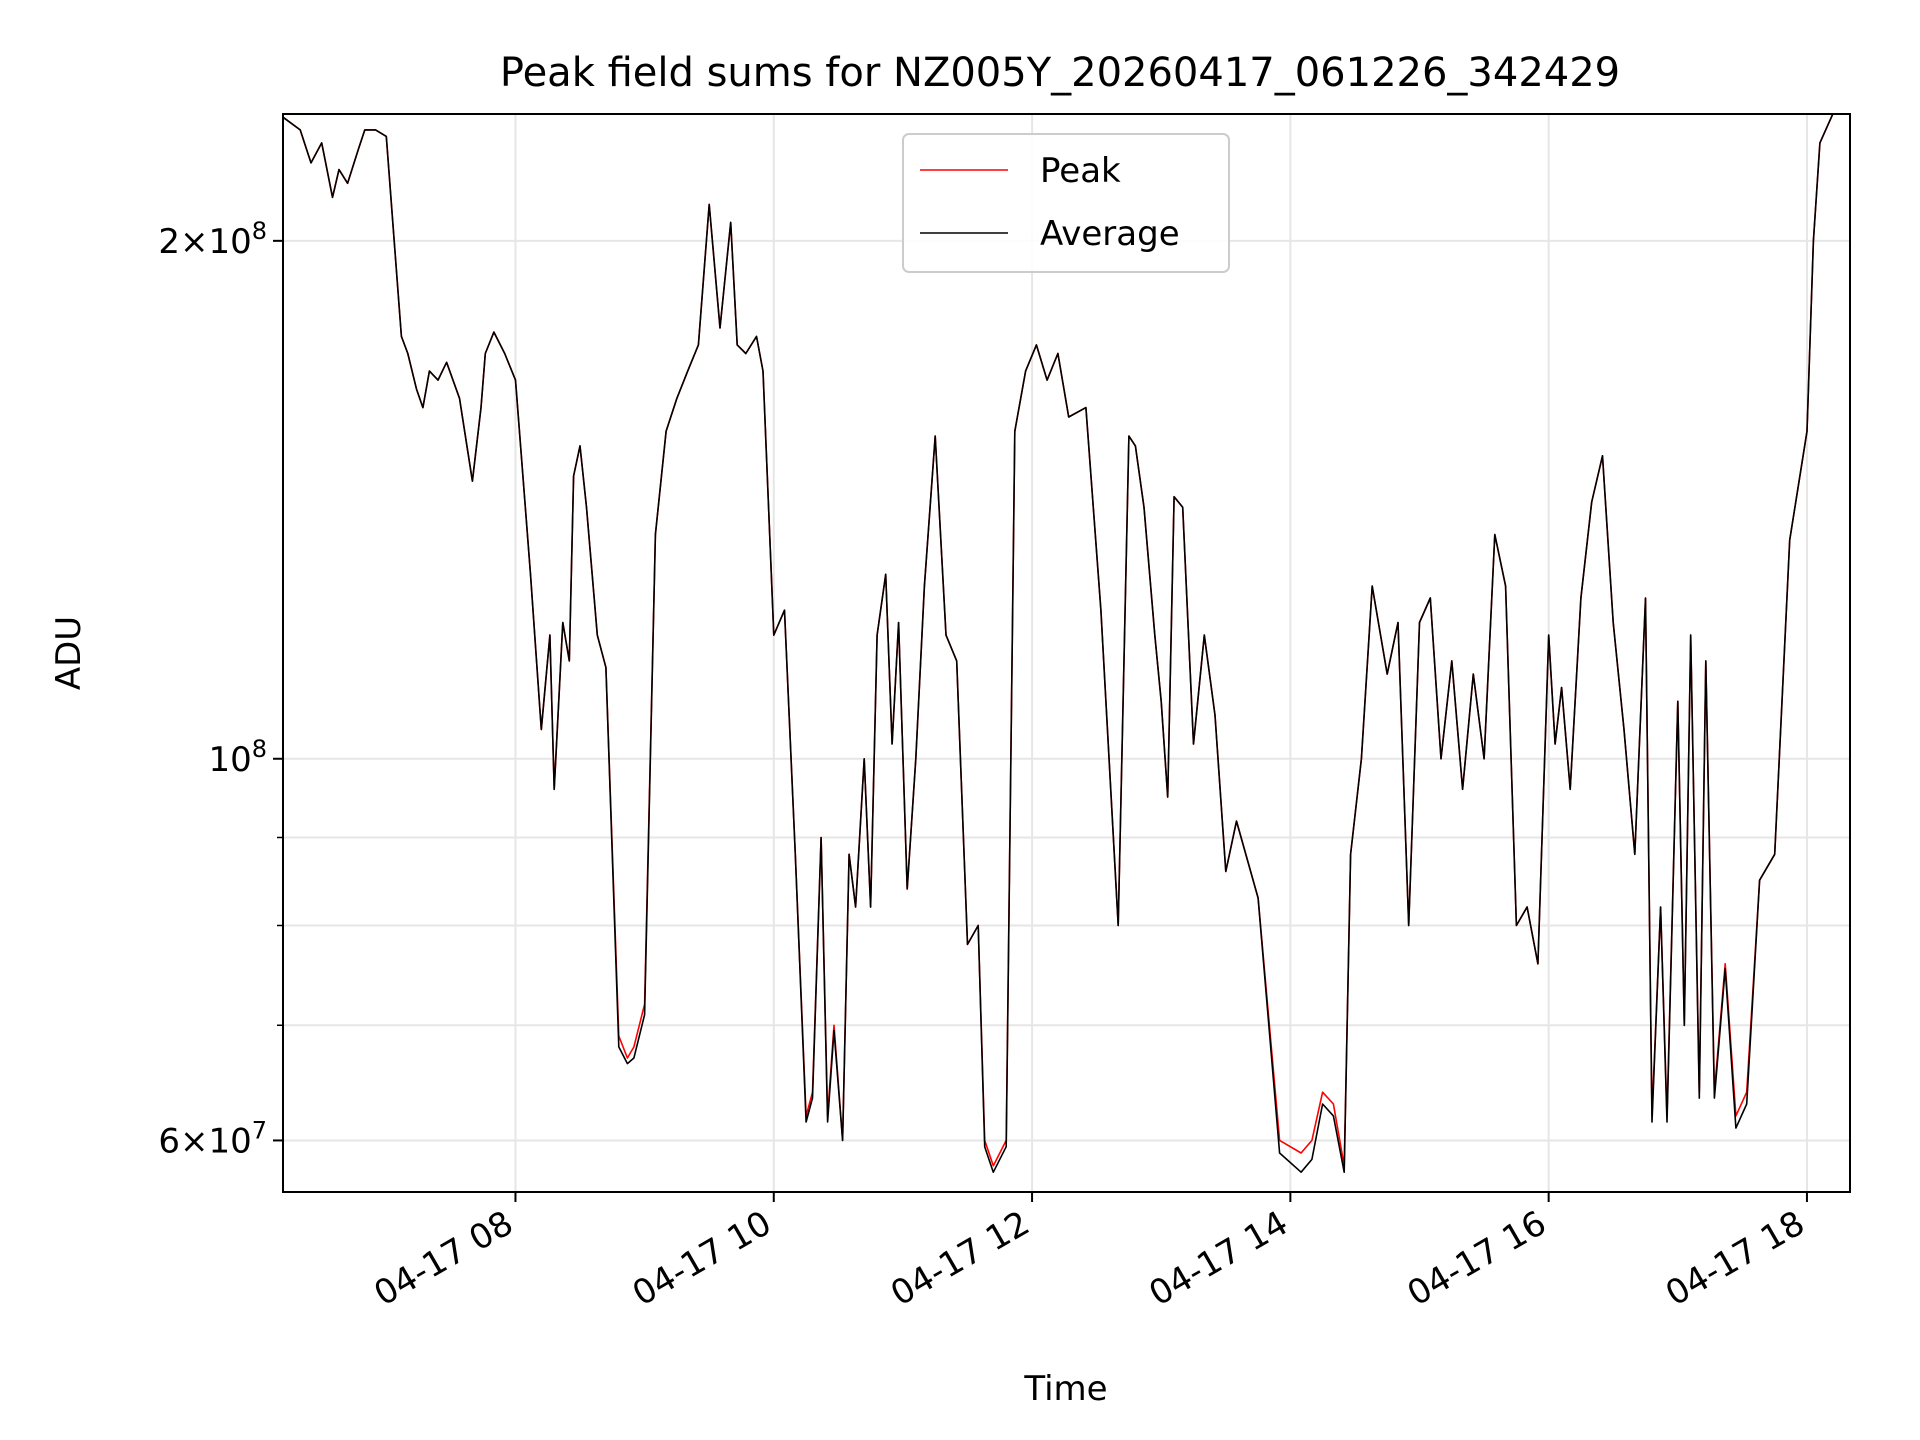 Image resolution: width=1920 pixels, height=1440 pixels. What do you see at coordinates (1065, 1389) in the screenshot?
I see `x-axis-label: Time` at bounding box center [1065, 1389].